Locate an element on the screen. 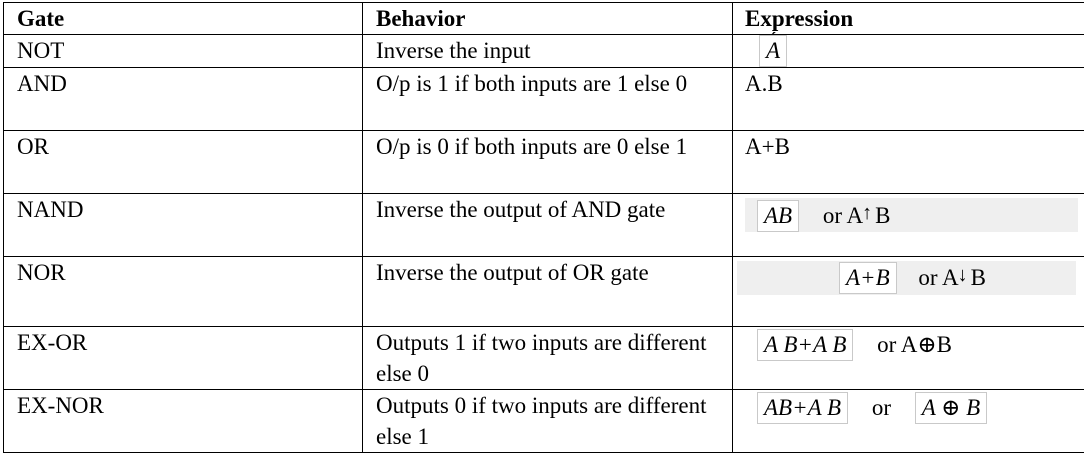 The height and width of the screenshot is (460, 1084). expression-cell: A+B or A ↓ B is located at coordinates (908, 291).